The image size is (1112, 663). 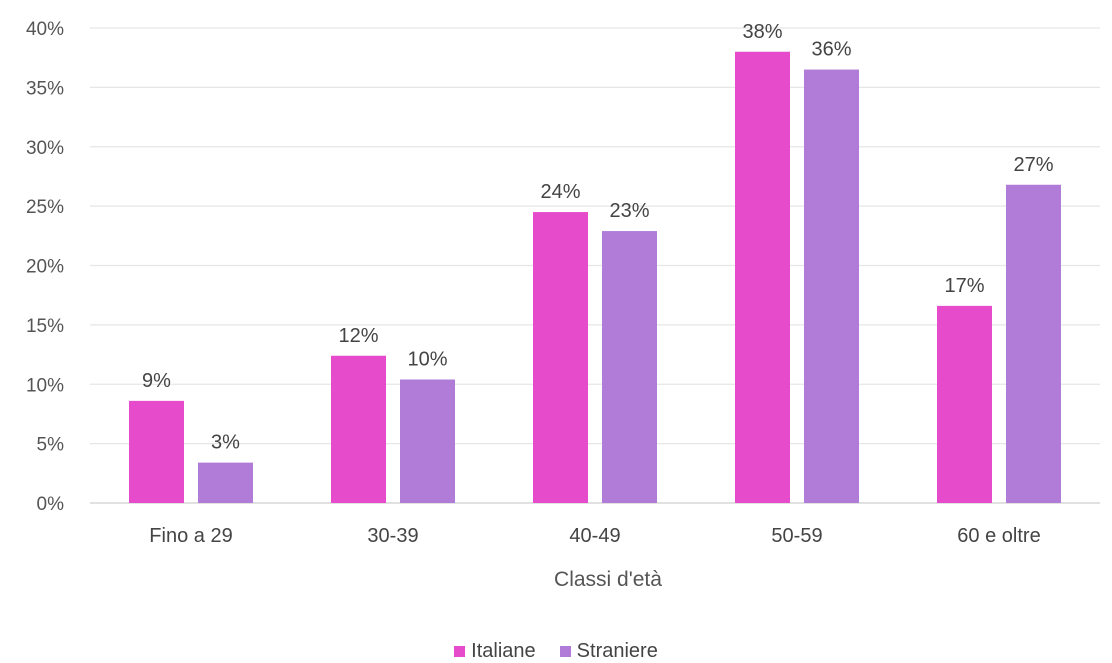 I want to click on y-tick-label: 40%, so click(x=45, y=29).